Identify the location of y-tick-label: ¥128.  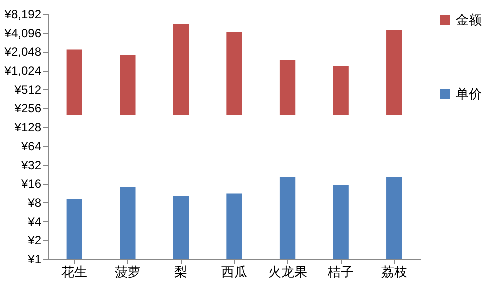
(28, 127).